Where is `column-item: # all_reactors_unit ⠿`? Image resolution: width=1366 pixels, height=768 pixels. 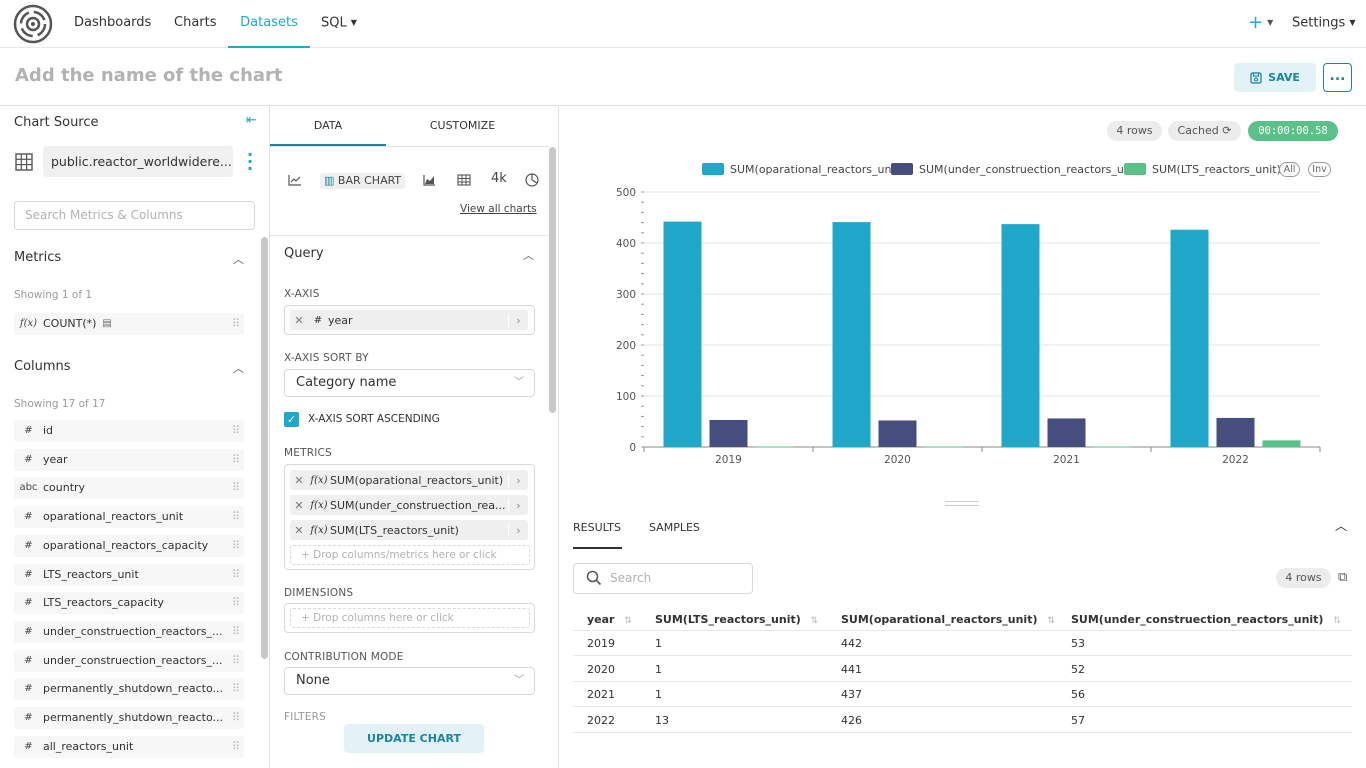 column-item: # all_reactors_unit ⠿ is located at coordinates (129, 746).